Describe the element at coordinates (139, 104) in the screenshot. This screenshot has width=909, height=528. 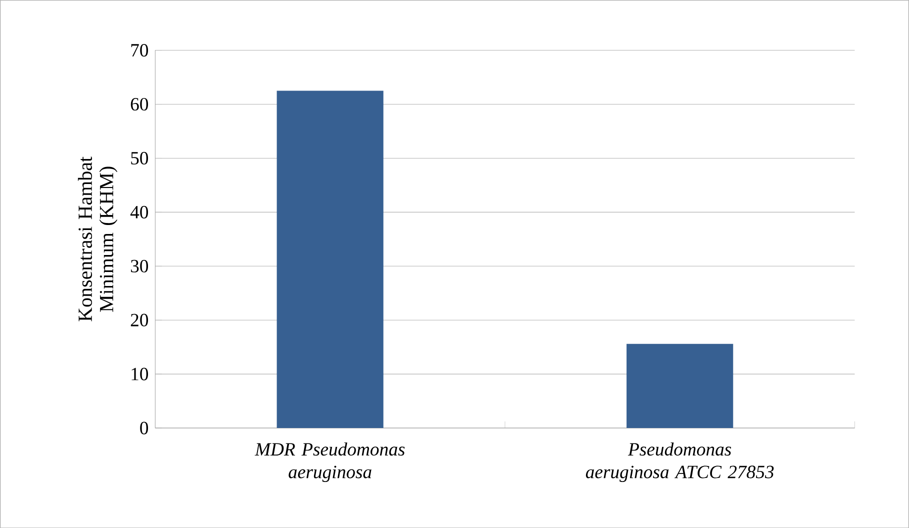
I see `y-tick-label: 60` at that location.